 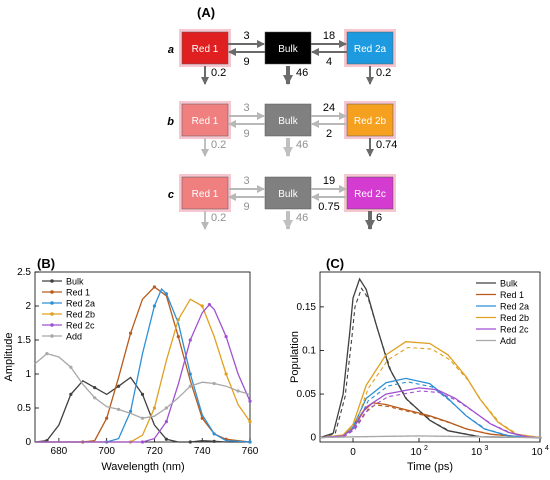 What do you see at coordinates (329, 181) in the screenshot?
I see `rate-label: 19` at bounding box center [329, 181].